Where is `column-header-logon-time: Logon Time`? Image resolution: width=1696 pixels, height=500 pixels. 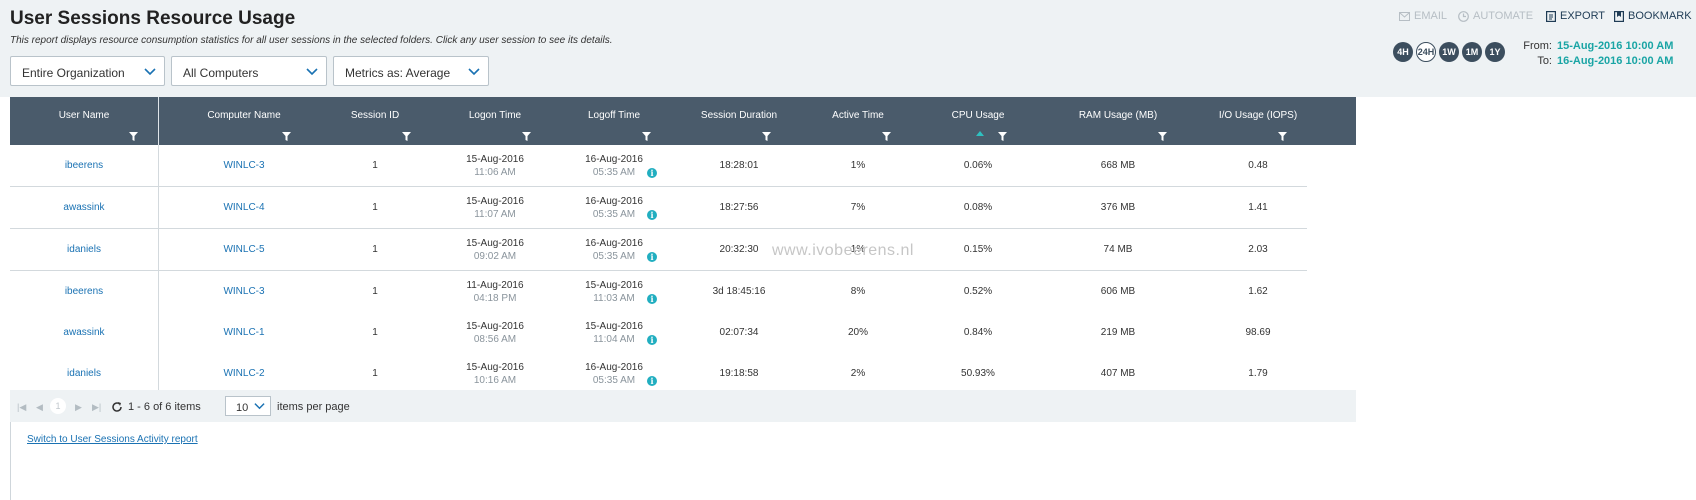
column-header-logon-time: Logon Time is located at coordinates (495, 115).